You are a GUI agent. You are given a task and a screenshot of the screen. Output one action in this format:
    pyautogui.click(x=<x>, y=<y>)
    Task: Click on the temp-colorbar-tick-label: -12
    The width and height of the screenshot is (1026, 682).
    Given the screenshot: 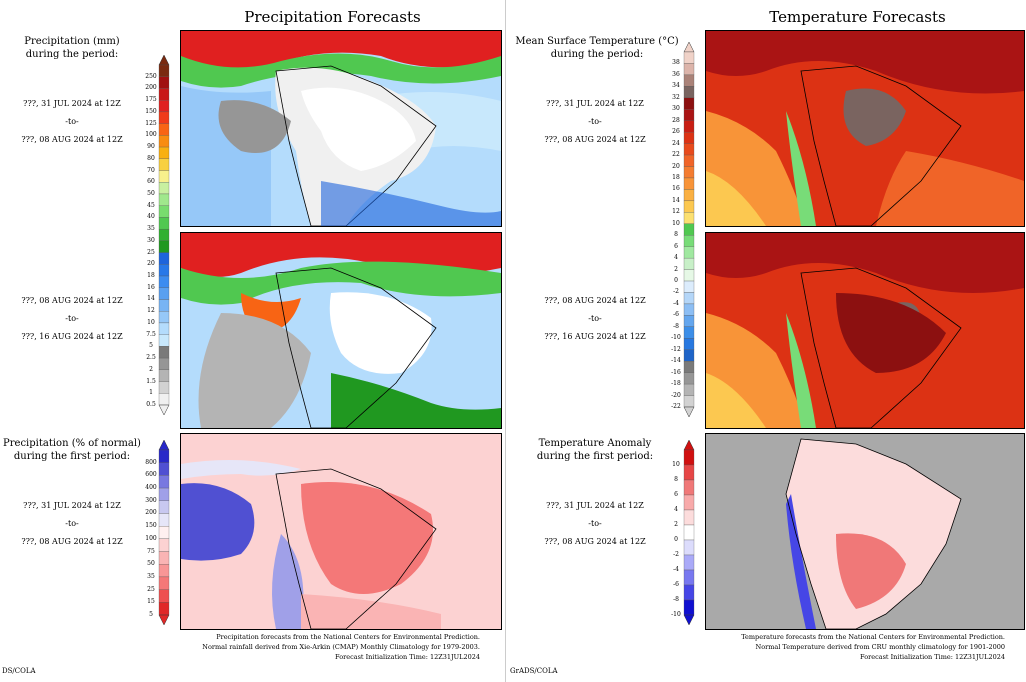 What is the action you would take?
    pyautogui.click(x=676, y=349)
    